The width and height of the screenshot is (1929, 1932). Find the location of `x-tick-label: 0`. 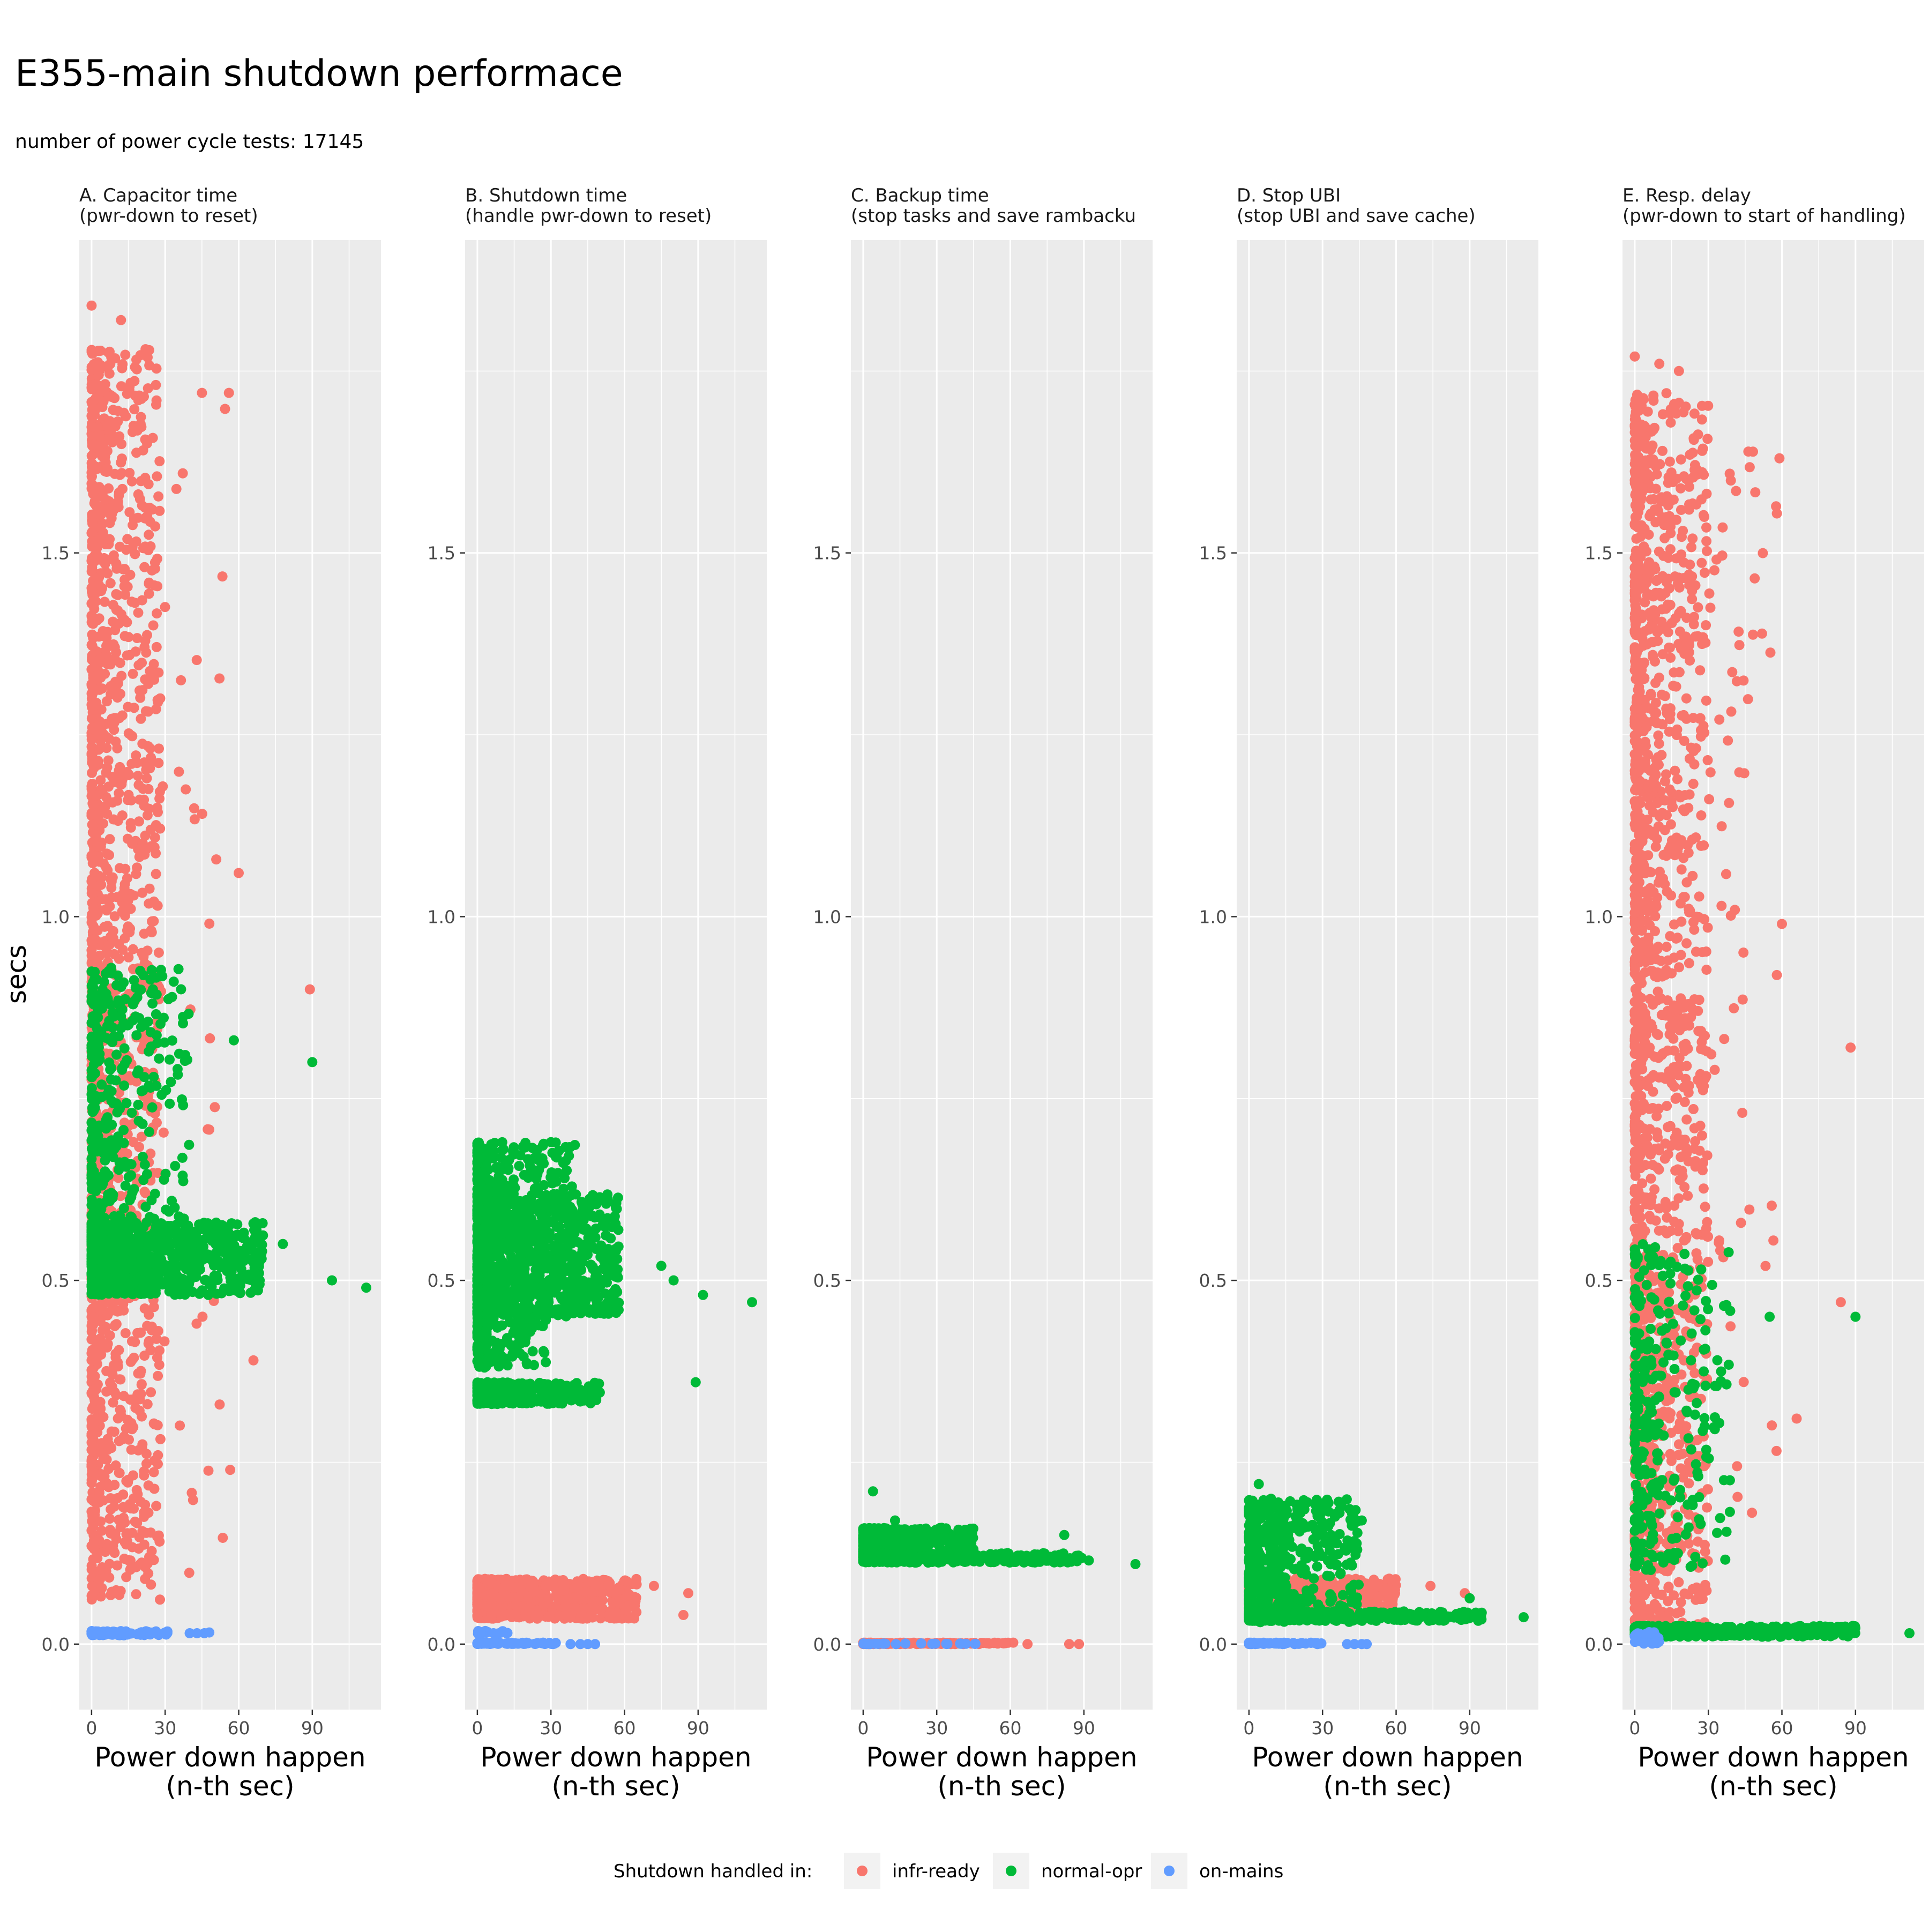

x-tick-label: 0 is located at coordinates (92, 1728).